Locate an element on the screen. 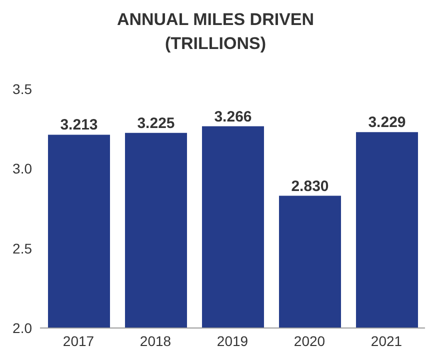  y-tick-label: 3.0 is located at coordinates (22, 168).